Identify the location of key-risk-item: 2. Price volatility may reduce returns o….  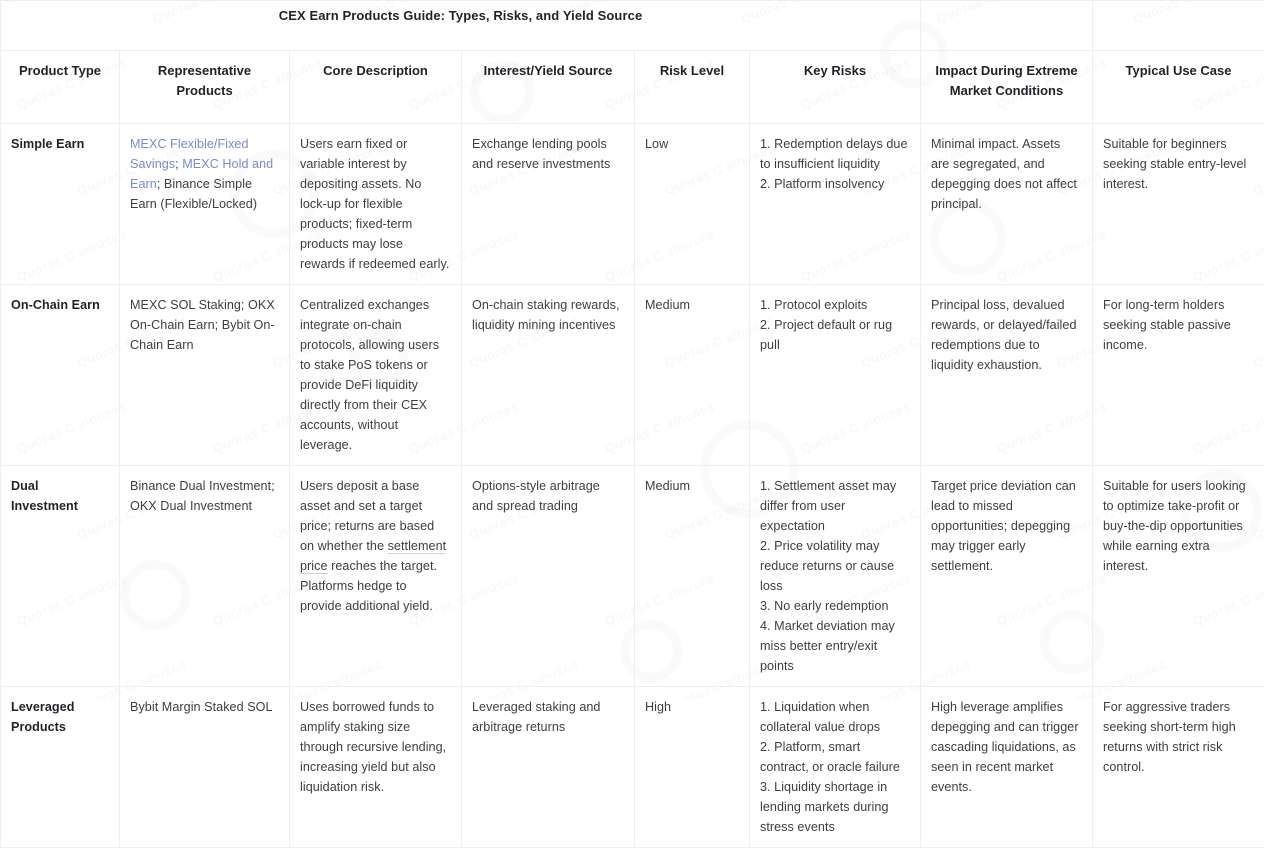
(835, 566).